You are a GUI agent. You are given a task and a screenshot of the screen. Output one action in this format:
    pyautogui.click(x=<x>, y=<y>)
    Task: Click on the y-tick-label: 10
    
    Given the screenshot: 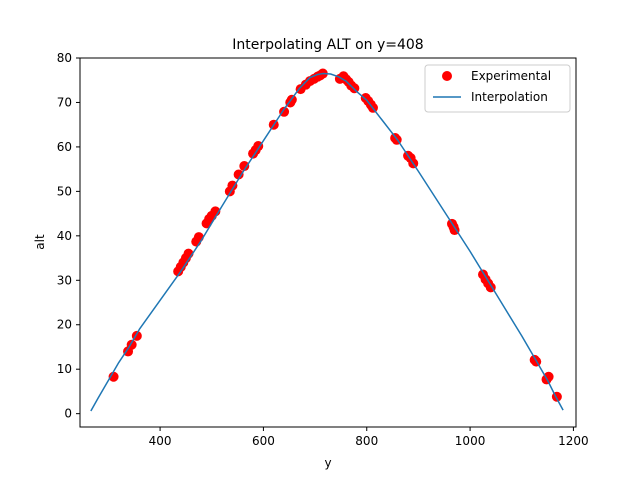 What is the action you would take?
    pyautogui.click(x=64, y=369)
    